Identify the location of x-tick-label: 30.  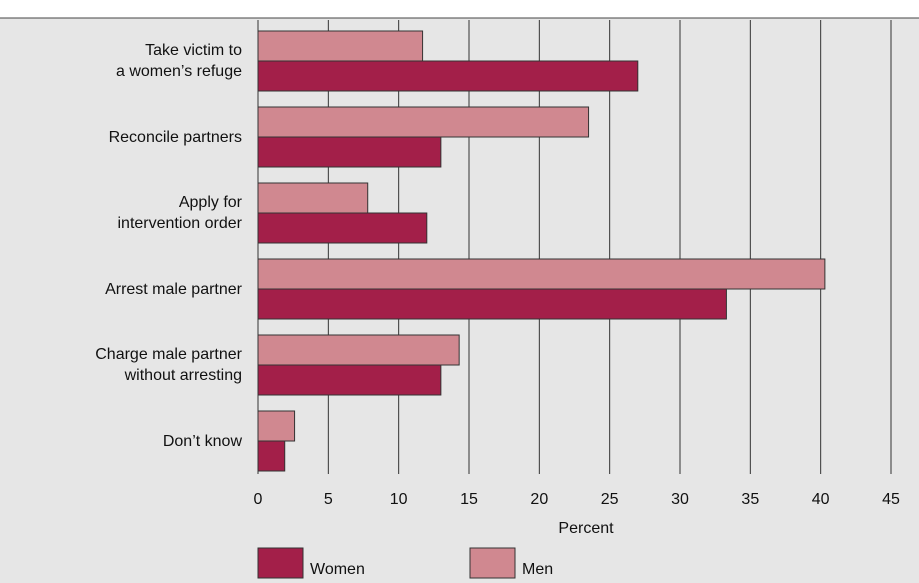
(680, 499).